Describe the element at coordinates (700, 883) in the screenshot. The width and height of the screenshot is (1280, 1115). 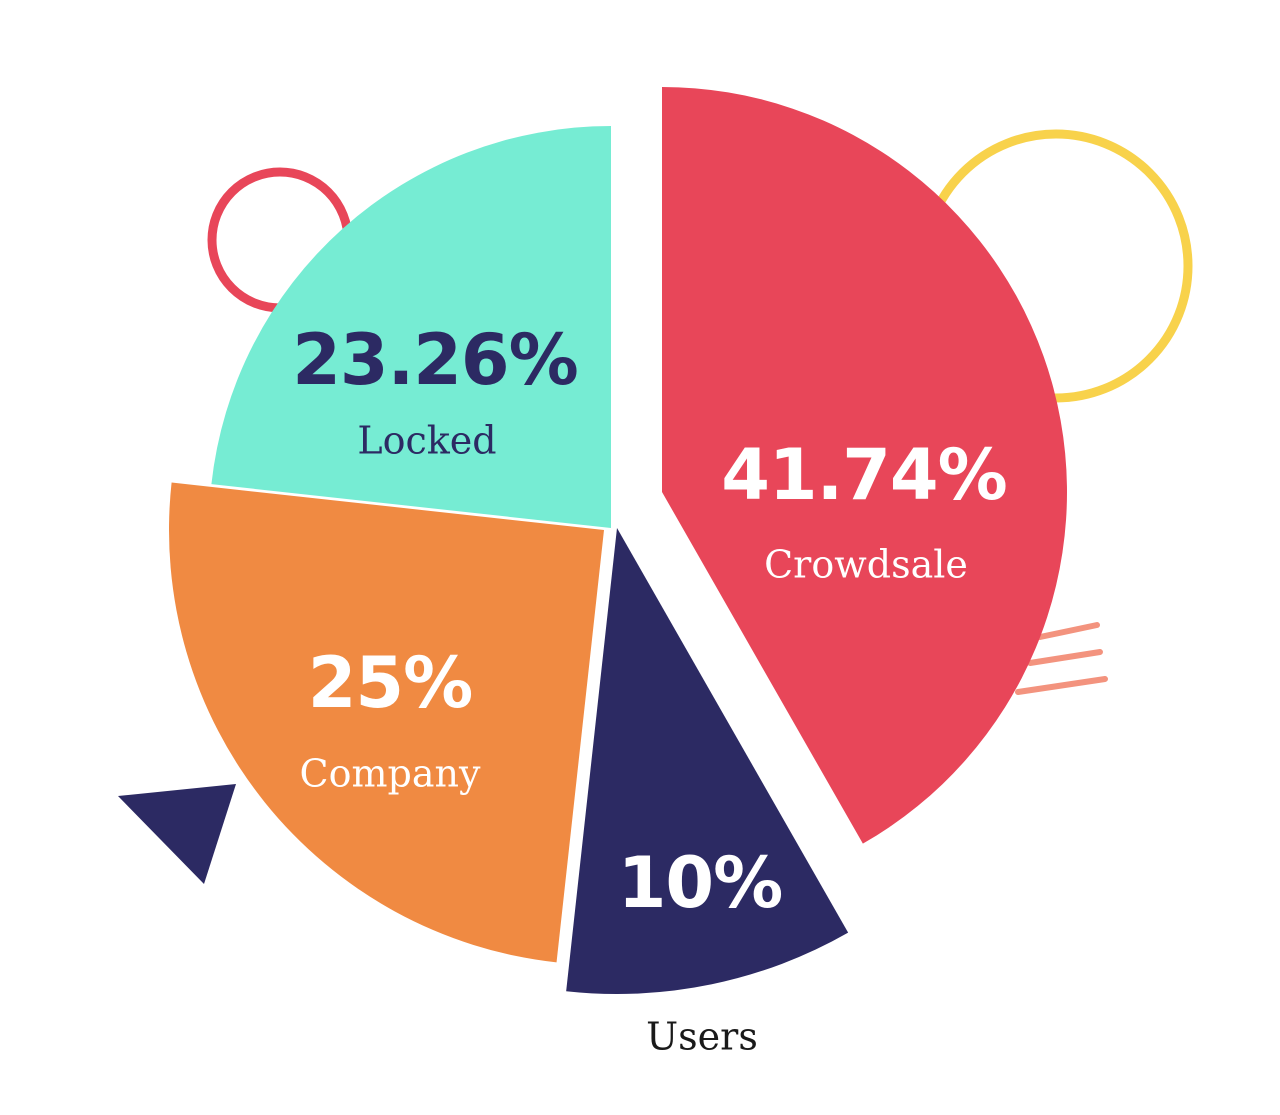
I see `pie-value-label-users: 10%` at that location.